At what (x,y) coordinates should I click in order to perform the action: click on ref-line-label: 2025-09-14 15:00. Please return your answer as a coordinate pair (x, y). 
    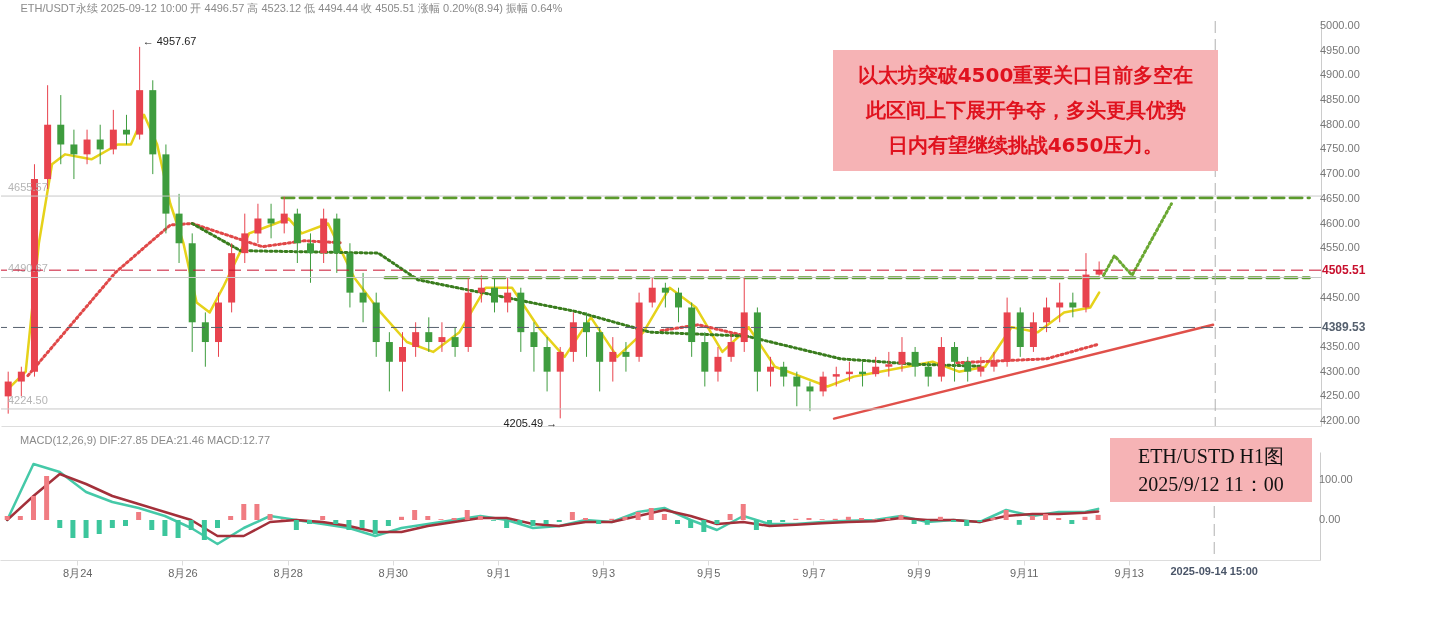
    Looking at the image, I should click on (1214, 571).